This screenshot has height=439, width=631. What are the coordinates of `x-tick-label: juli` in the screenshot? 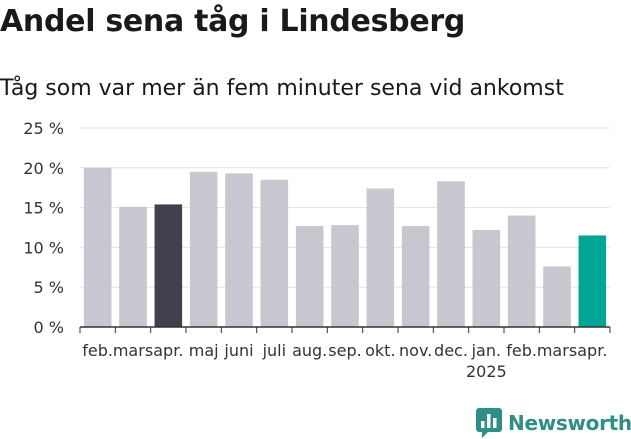 It's located at (274, 350).